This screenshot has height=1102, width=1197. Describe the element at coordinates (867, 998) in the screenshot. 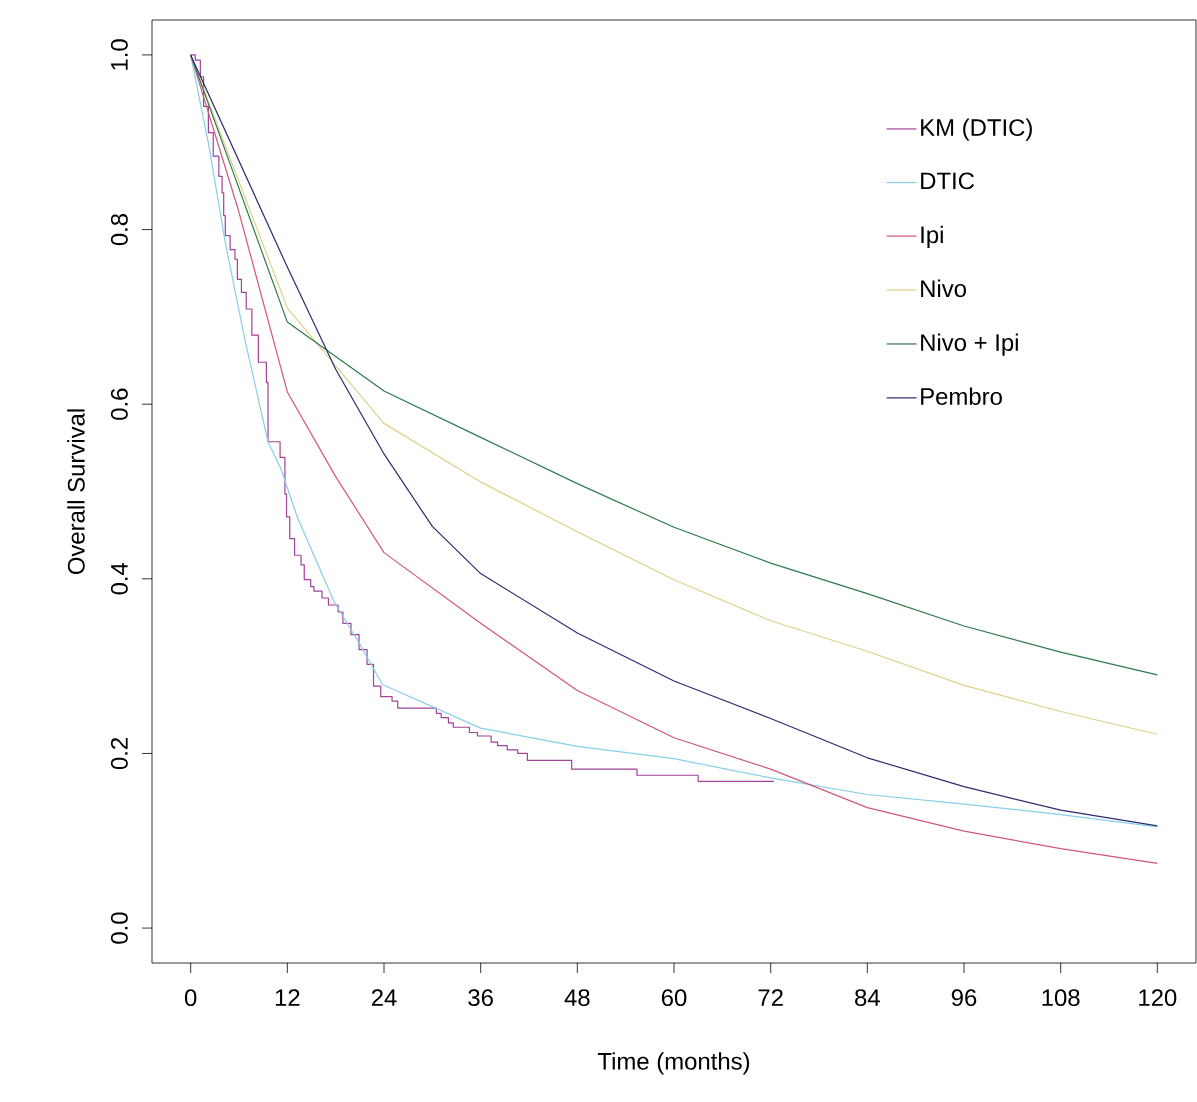

I see `x-tick-label: 84` at that location.